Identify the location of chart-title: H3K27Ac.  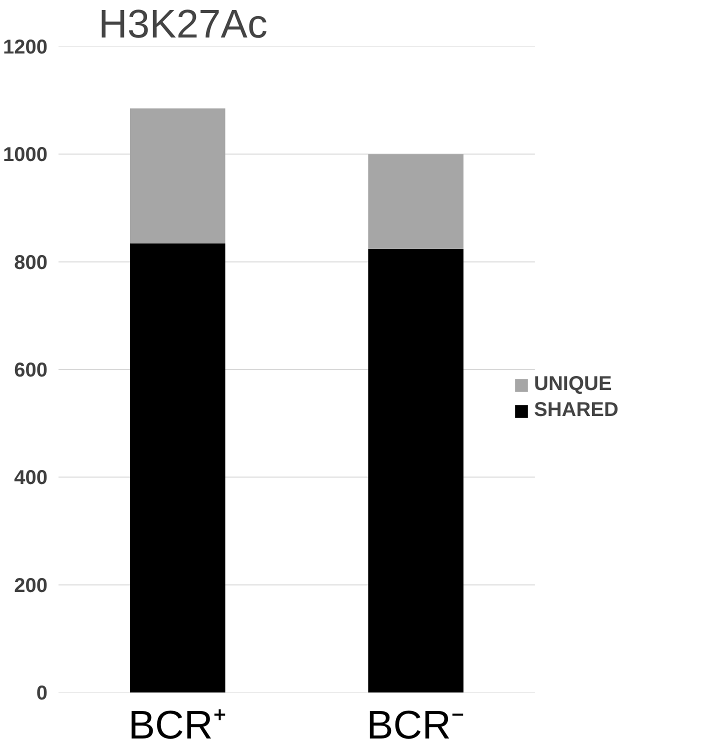
(183, 24).